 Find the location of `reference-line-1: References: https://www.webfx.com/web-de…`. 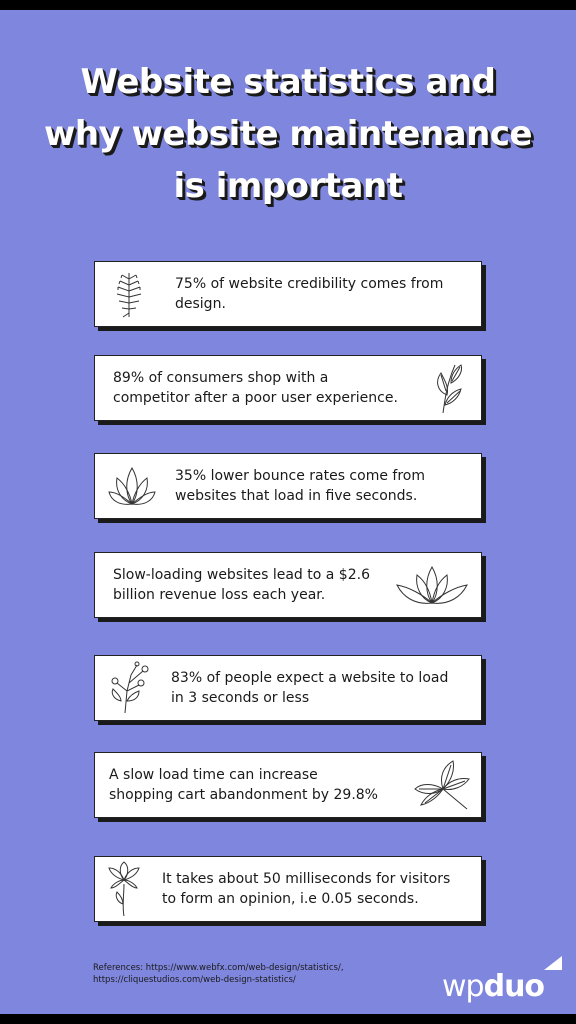

reference-line-1: References: https://www.webfx.com/web-de… is located at coordinates (218, 968).